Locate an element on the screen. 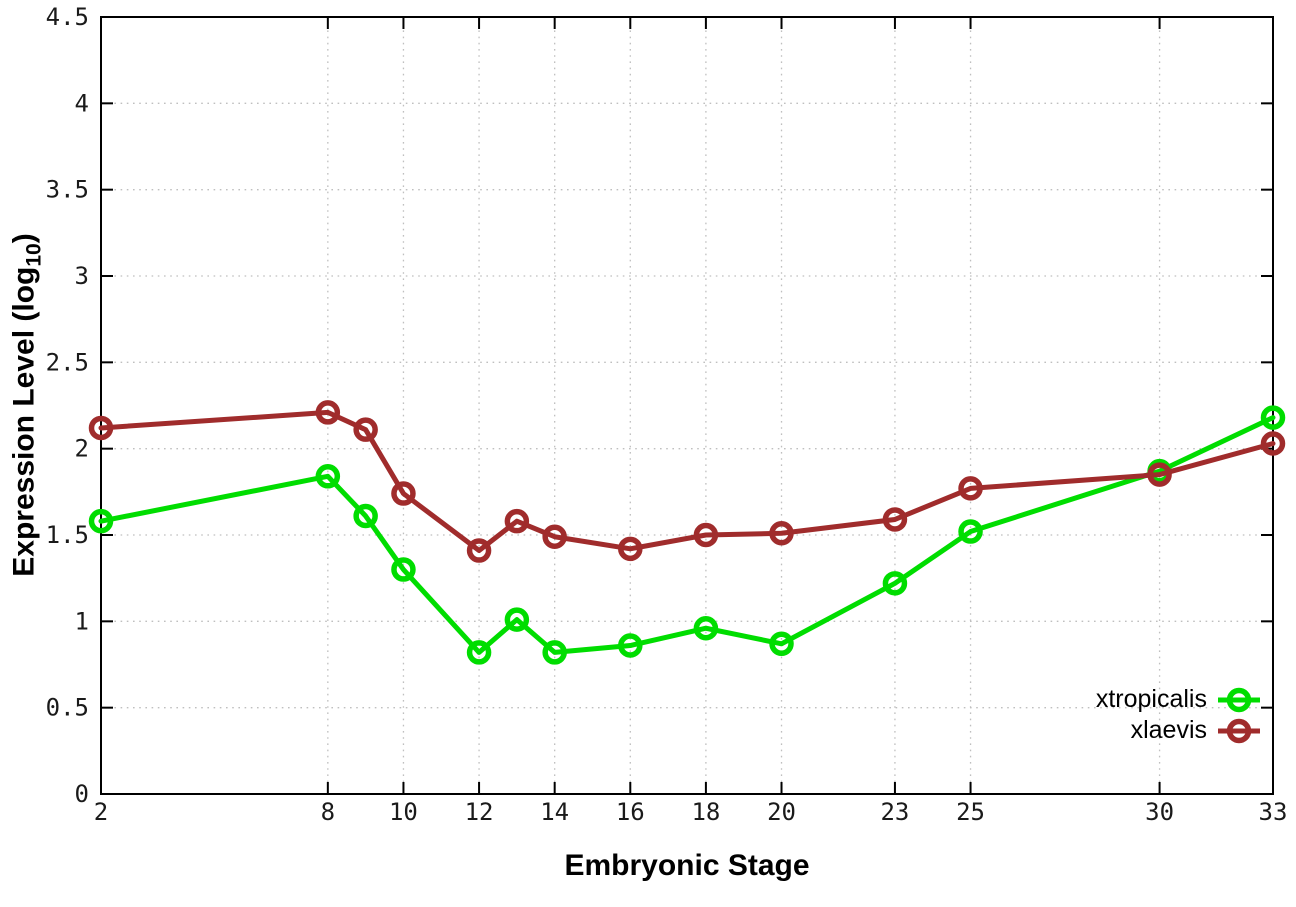  legend-label-xtropicalis: xtropicalis is located at coordinates (1151, 699).